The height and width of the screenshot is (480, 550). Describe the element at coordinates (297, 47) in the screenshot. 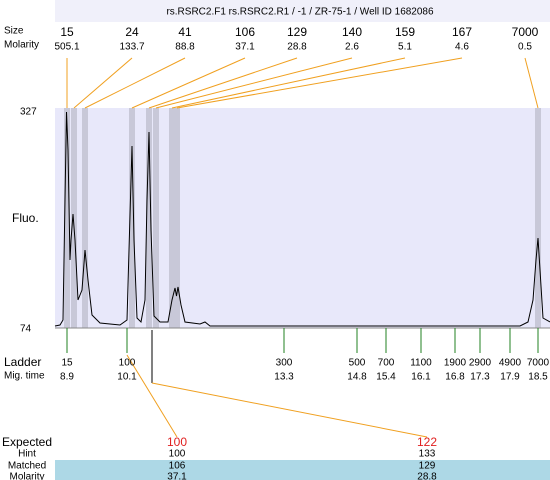

I see `peak-molarity: 28.8` at that location.